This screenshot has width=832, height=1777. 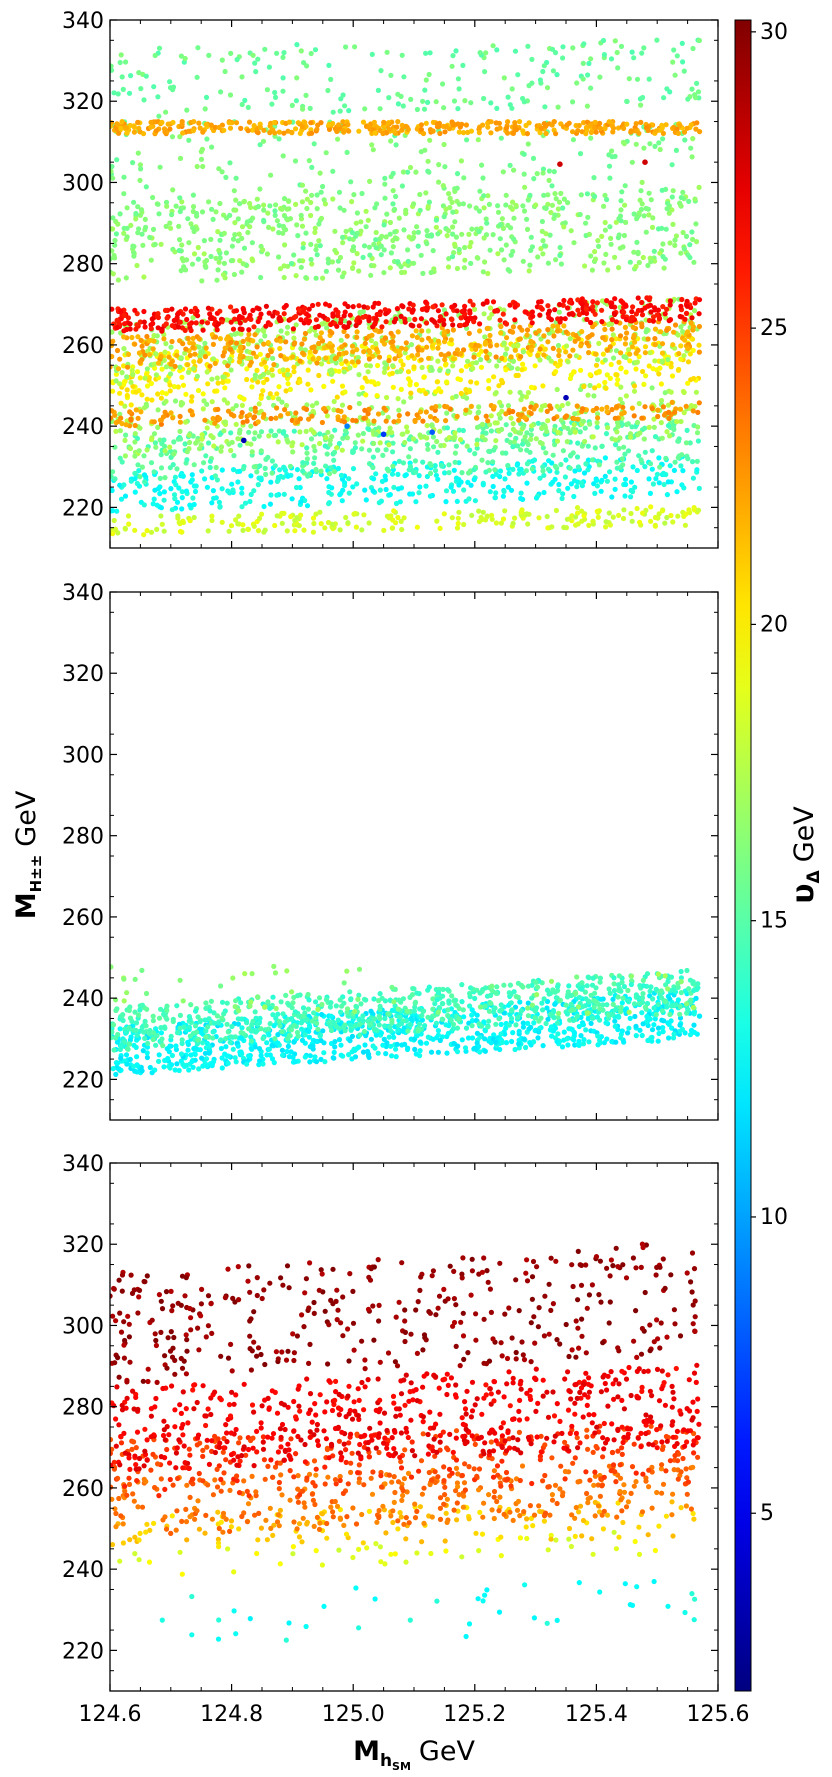 What do you see at coordinates (83, 21) in the screenshot?
I see `y-tick-label: 340` at bounding box center [83, 21].